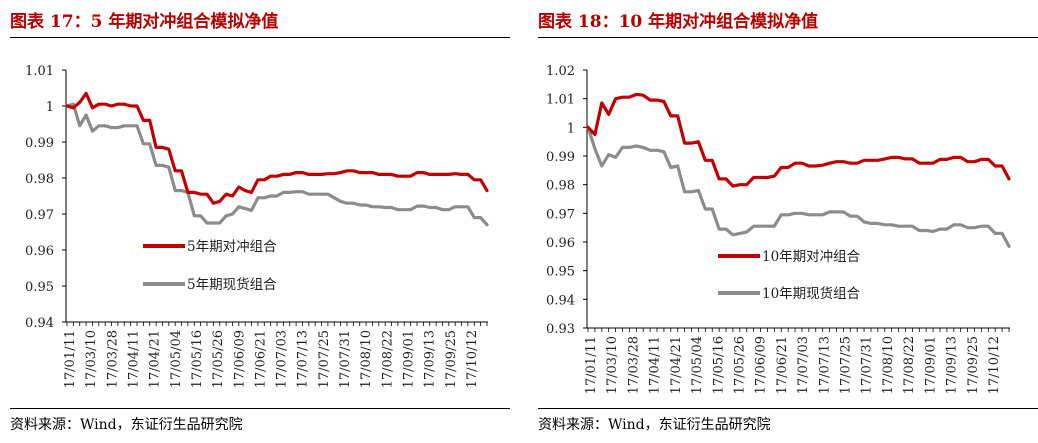  I want to click on legend-label: 10年期现货组合, so click(811, 293).